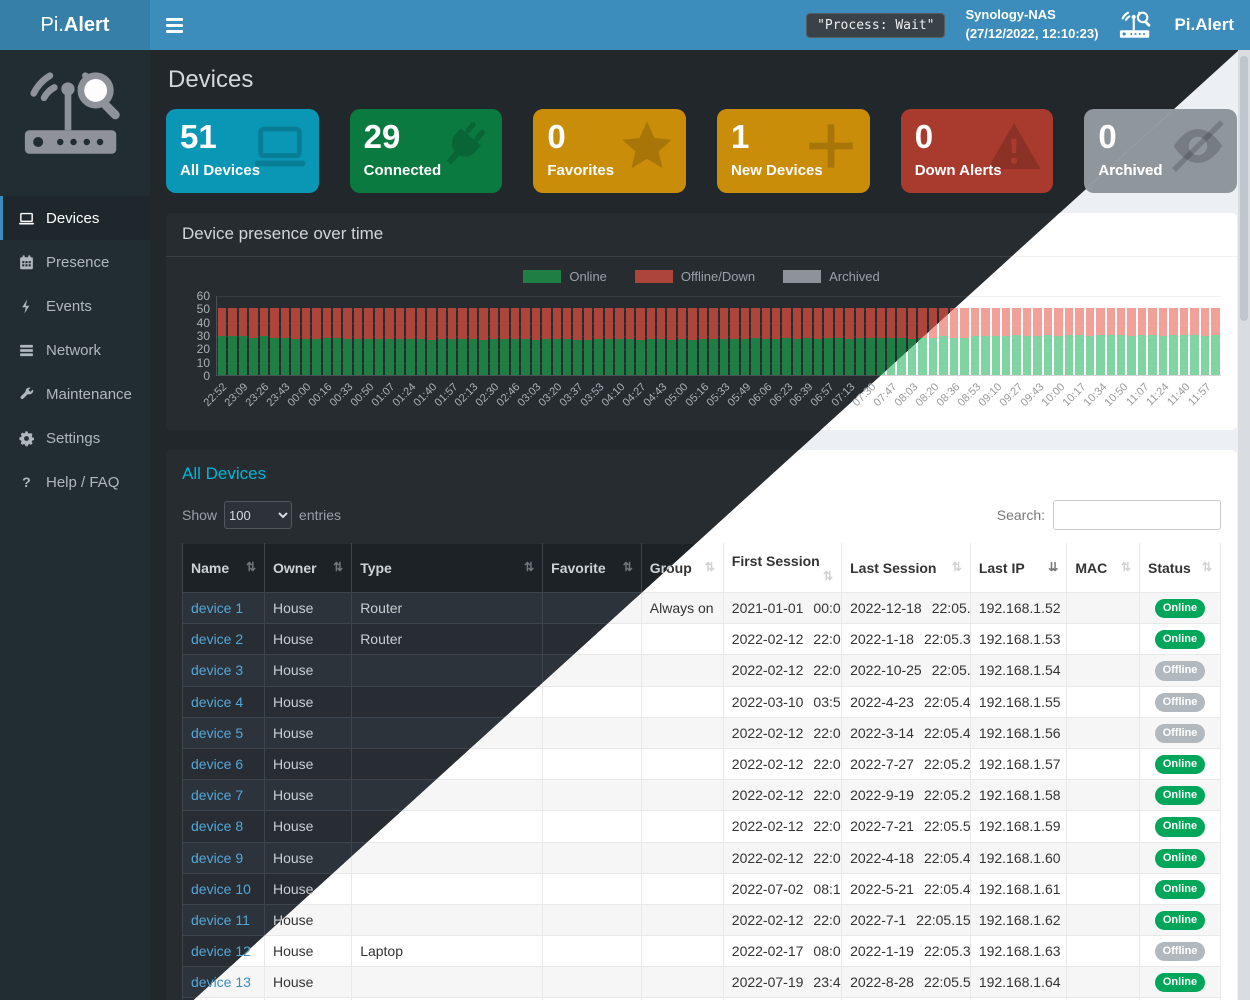  What do you see at coordinates (1158, 395) in the screenshot?
I see `x-tick-label: 11:24` at bounding box center [1158, 395].